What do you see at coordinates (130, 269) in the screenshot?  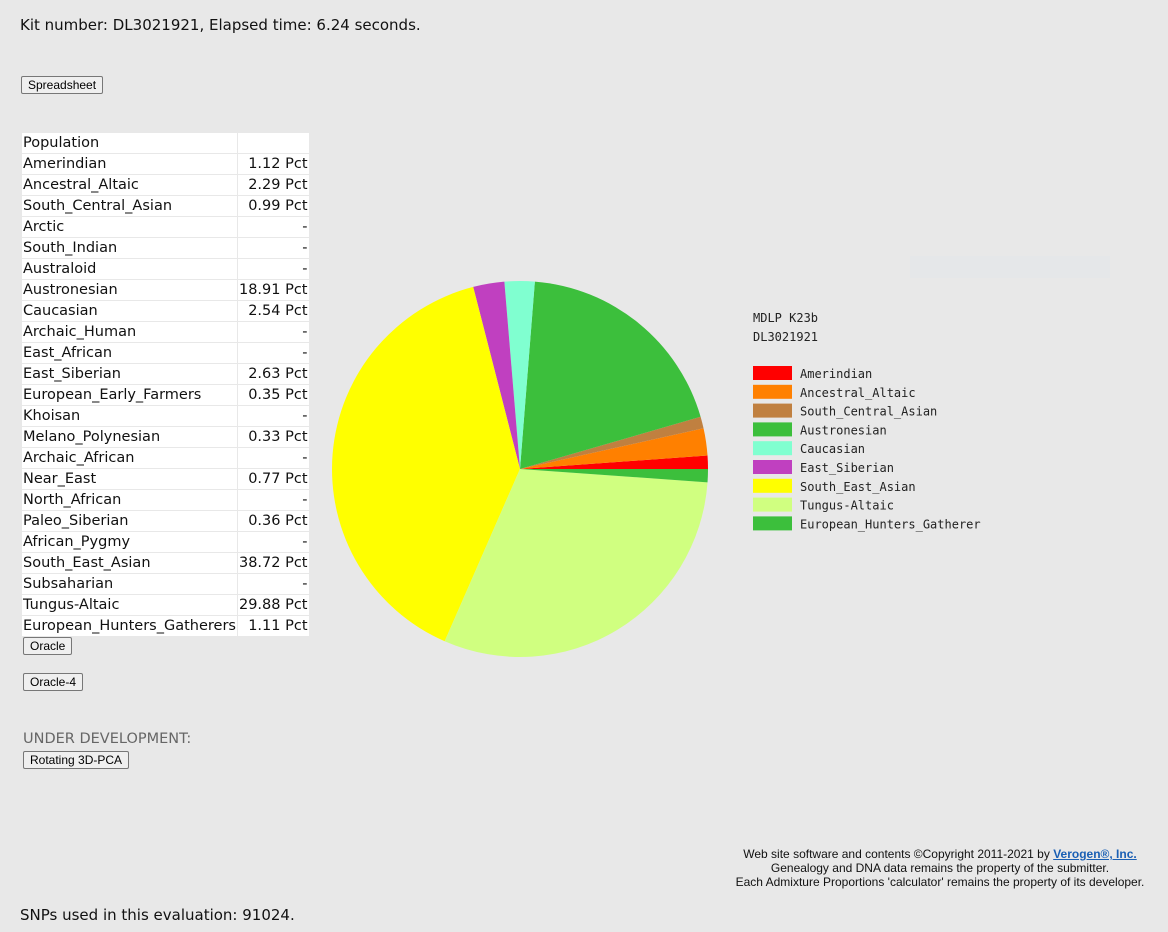 I see `population-name: Australoid` at bounding box center [130, 269].